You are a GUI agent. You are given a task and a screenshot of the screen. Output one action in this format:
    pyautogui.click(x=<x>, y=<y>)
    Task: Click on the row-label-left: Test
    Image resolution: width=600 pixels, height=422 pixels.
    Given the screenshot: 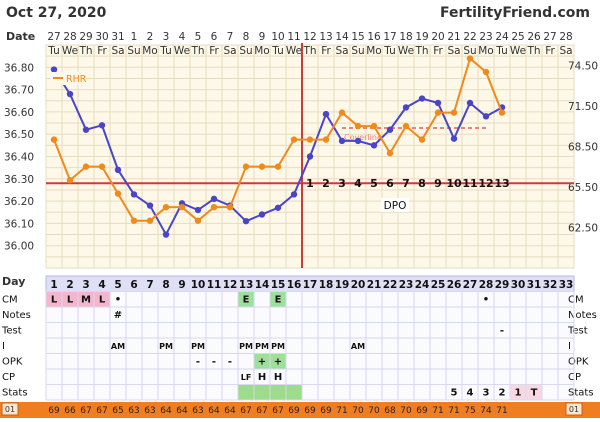 What is the action you would take?
    pyautogui.click(x=11, y=331)
    